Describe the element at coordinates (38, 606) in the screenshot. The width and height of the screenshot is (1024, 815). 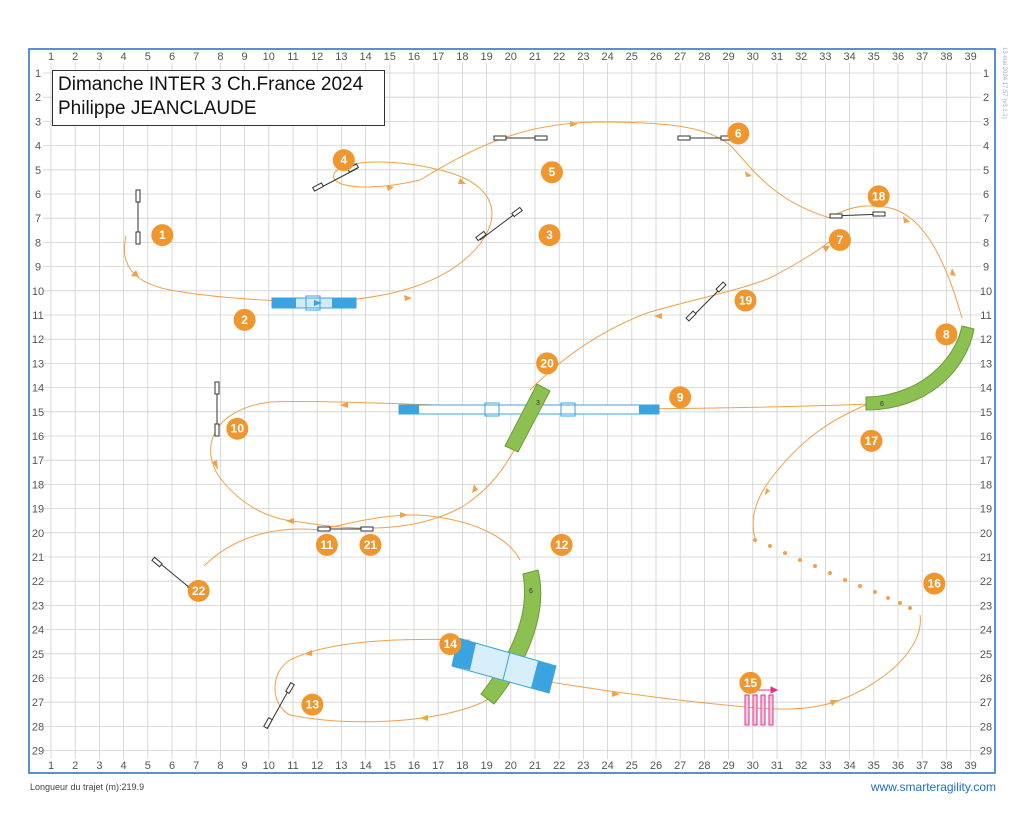
I see `row-label: 23` at that location.